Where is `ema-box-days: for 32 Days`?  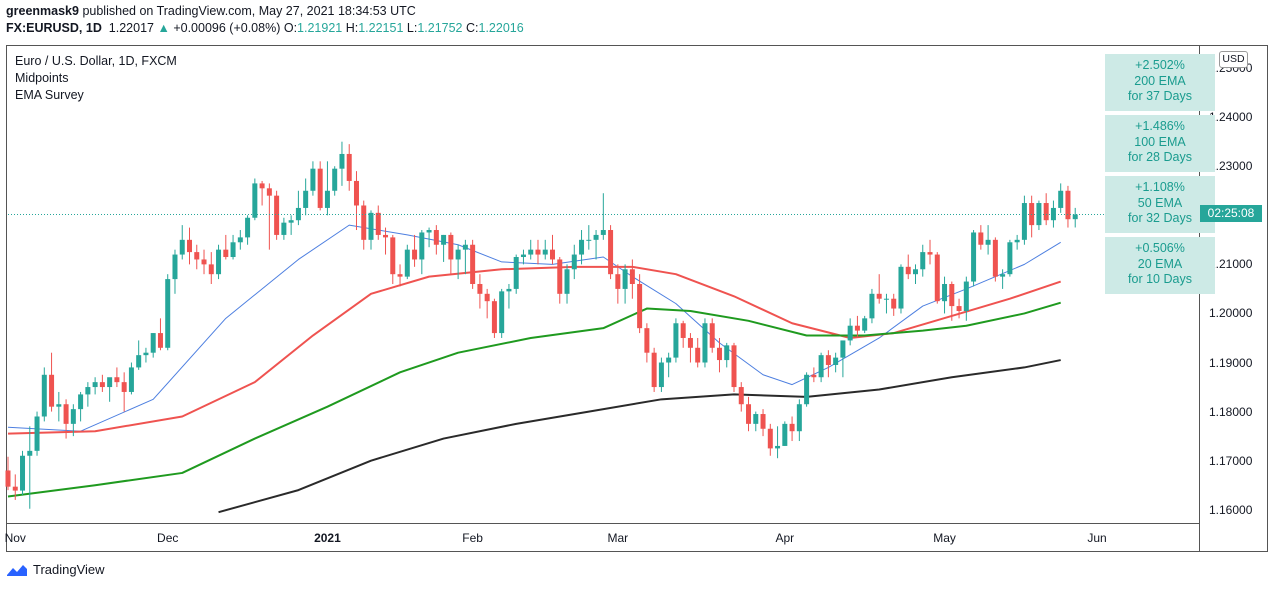 ema-box-days: for 32 Days is located at coordinates (1160, 218).